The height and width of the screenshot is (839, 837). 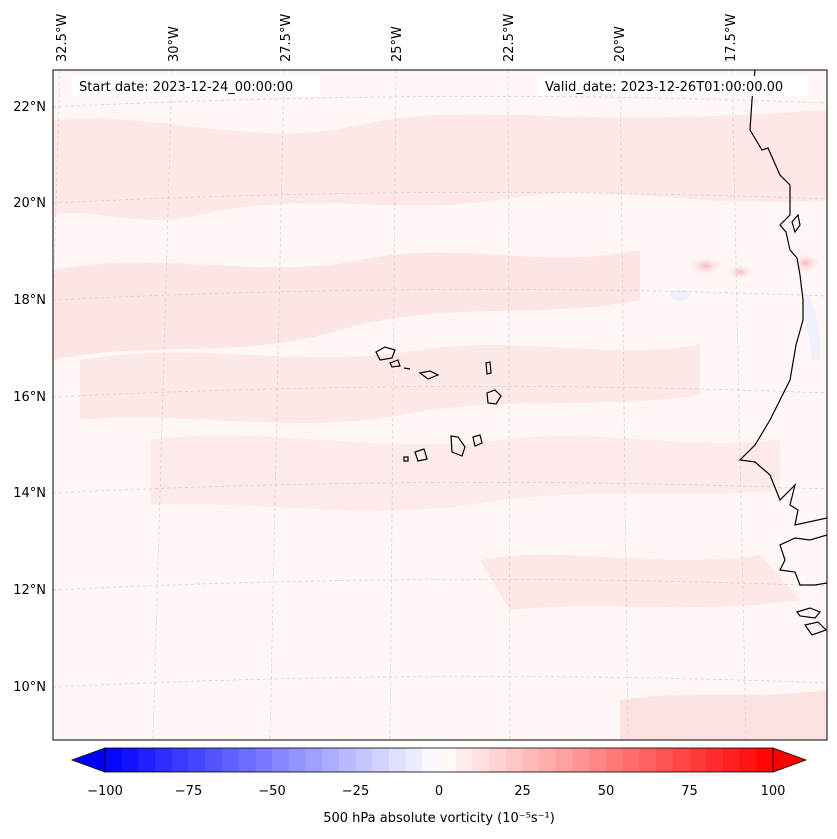 What do you see at coordinates (458, 446) in the screenshot?
I see `island-santiago` at bounding box center [458, 446].